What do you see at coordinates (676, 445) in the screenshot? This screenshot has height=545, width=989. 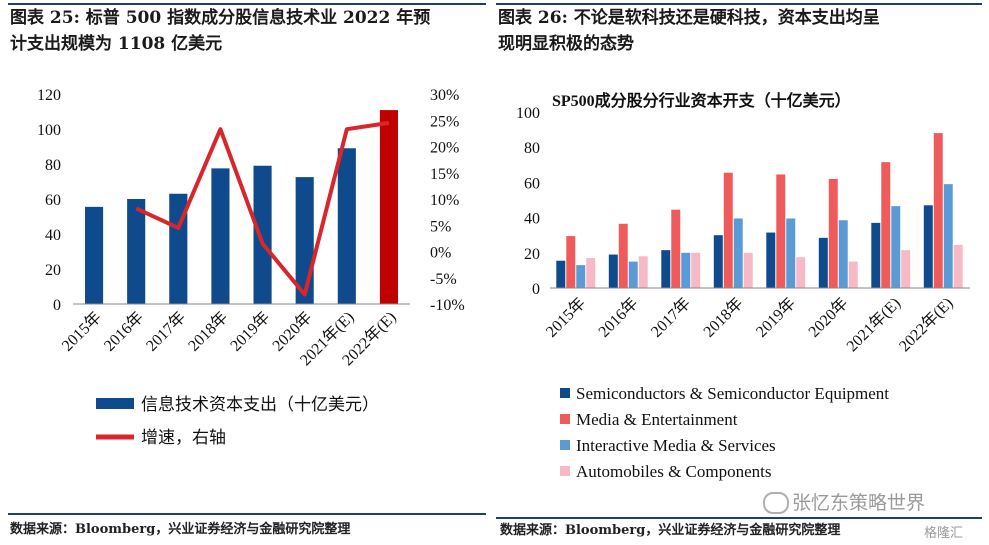 I see `legend-label: Interactive Media & Services` at bounding box center [676, 445].